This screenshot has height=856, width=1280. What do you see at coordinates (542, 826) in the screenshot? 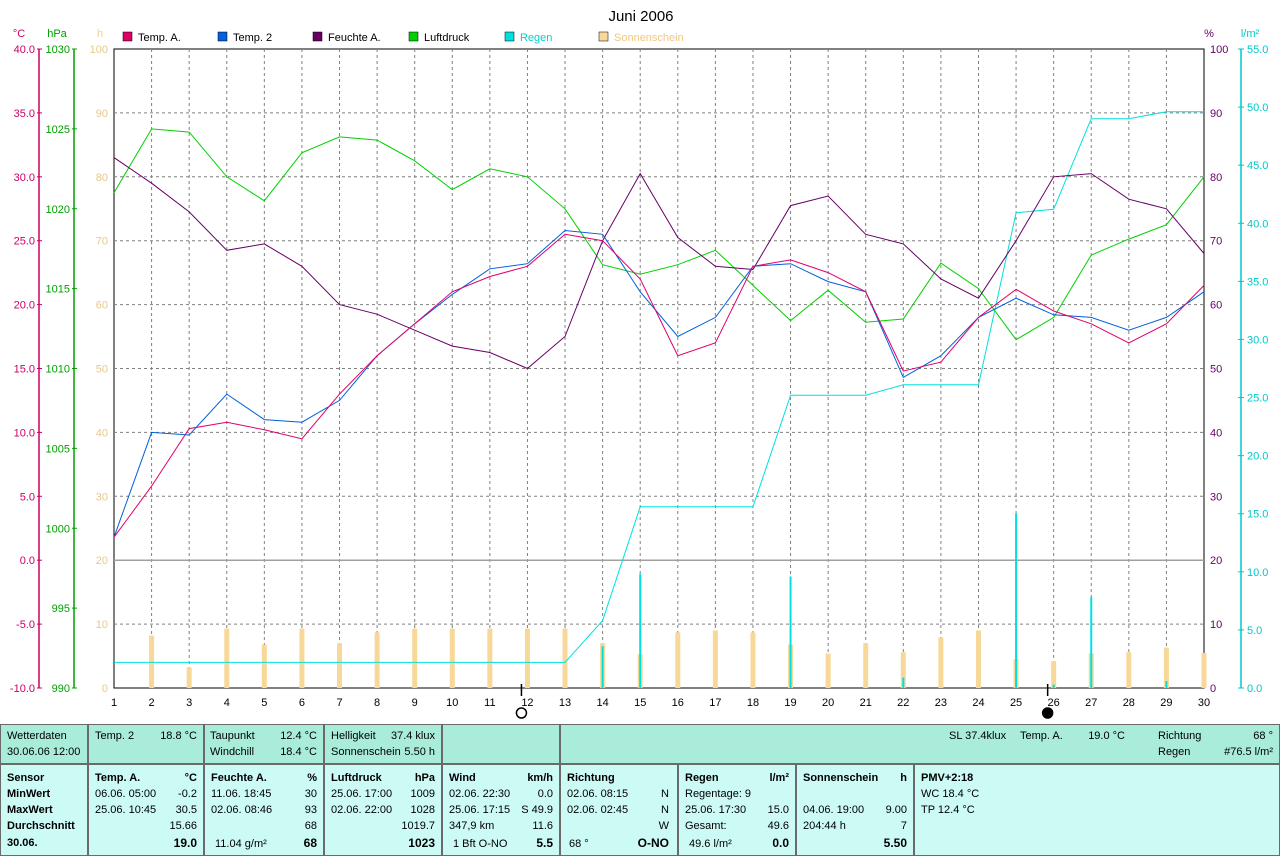
I see `wind-avg-value: 11.6` at bounding box center [542, 826].